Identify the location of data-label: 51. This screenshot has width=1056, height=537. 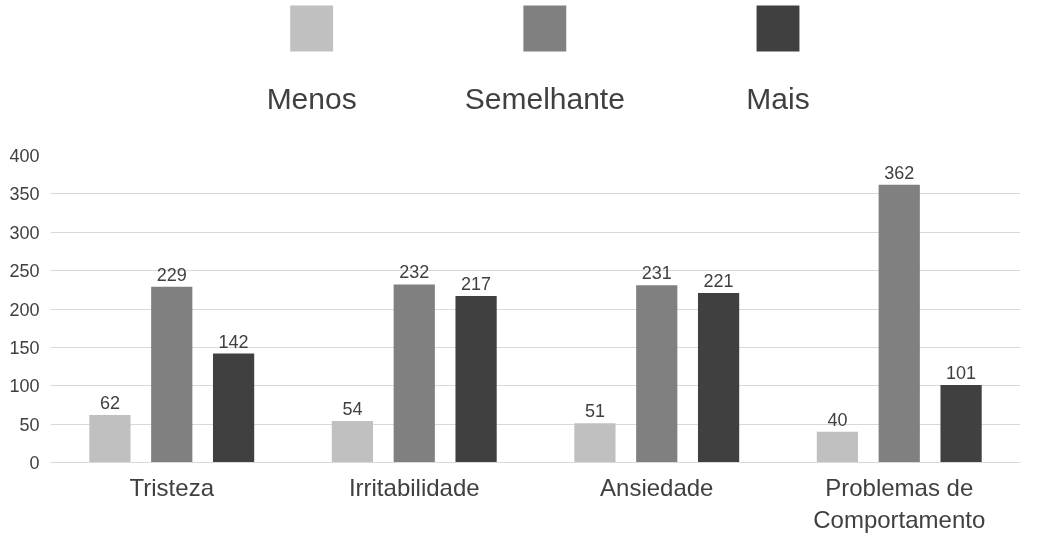
(594, 411).